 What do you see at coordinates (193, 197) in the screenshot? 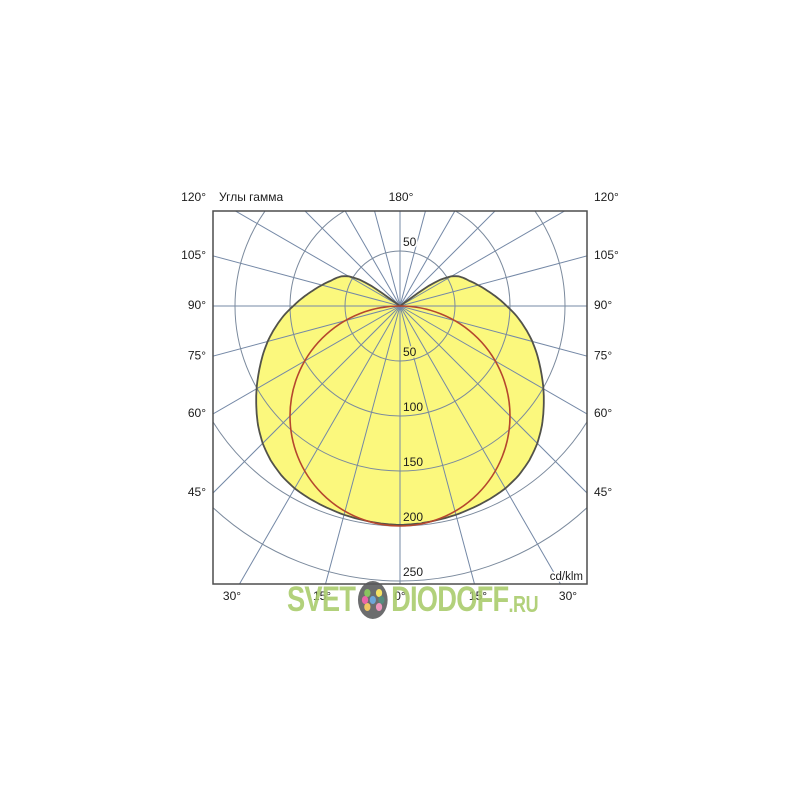
I see `gamma-angle-label-left: 120°` at bounding box center [193, 197].